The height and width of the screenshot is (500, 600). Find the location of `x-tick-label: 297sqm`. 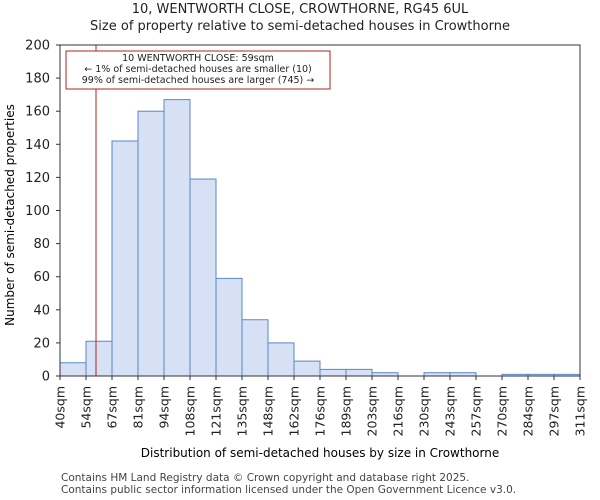

x-tick-label: 297sqm is located at coordinates (554, 411).